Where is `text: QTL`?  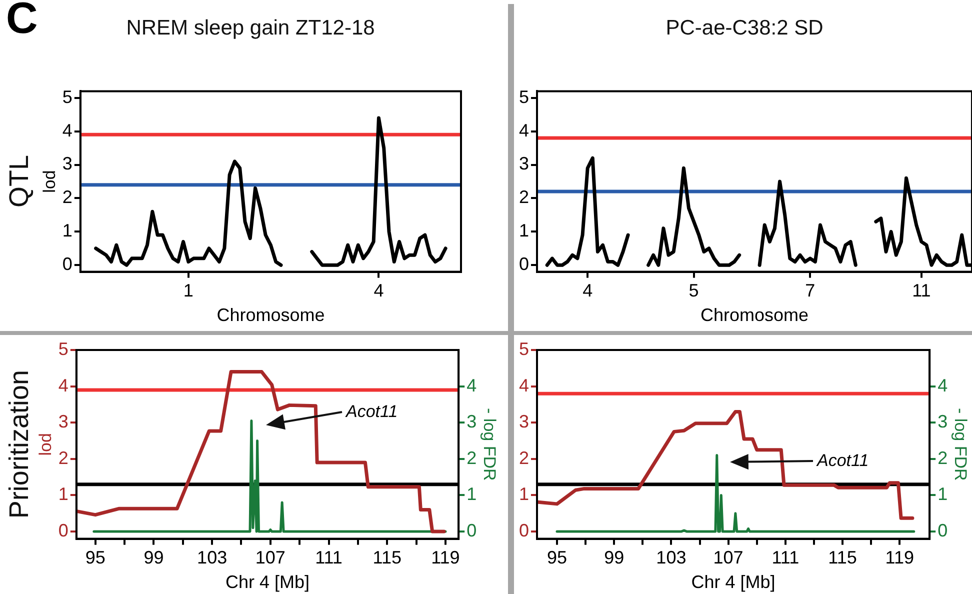
text: QTL is located at coordinates (19, 181).